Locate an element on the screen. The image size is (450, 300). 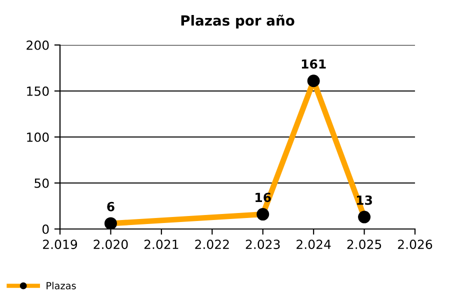
x-tick-label: 2.020 is located at coordinates (111, 245).